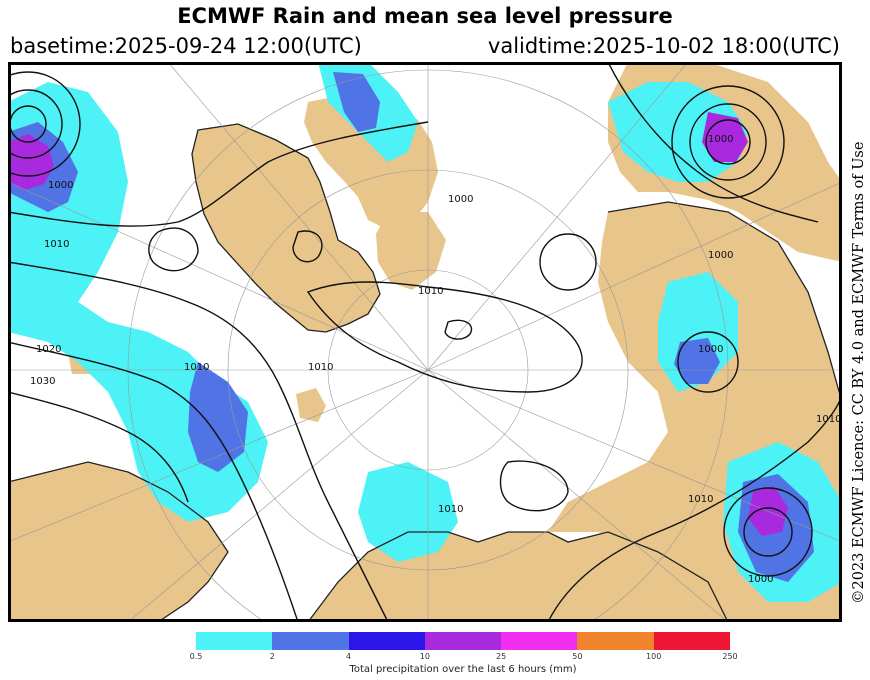  Describe the element at coordinates (186, 46) in the screenshot. I see `basetime-label: basetime:2025-09-24 12:00(UTC)` at that location.